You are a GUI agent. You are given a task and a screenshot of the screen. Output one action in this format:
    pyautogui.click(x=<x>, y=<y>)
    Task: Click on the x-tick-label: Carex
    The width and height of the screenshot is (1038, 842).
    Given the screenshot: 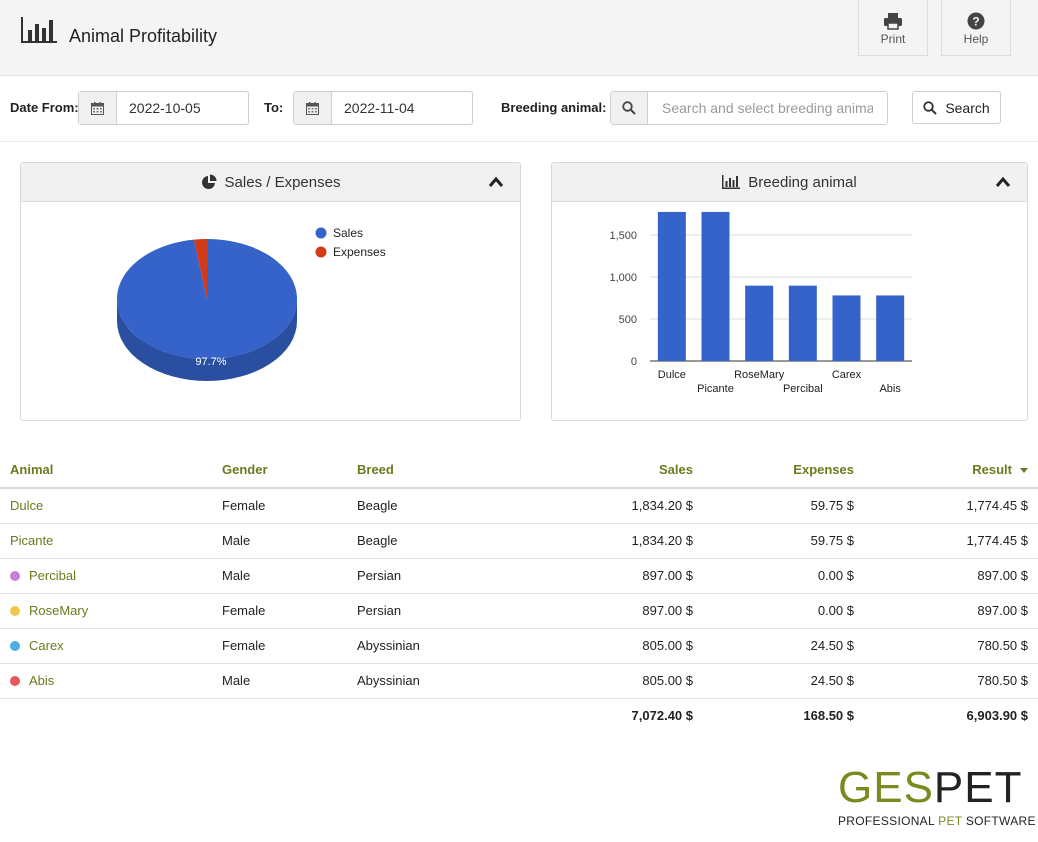 What is the action you would take?
    pyautogui.click(x=847, y=375)
    